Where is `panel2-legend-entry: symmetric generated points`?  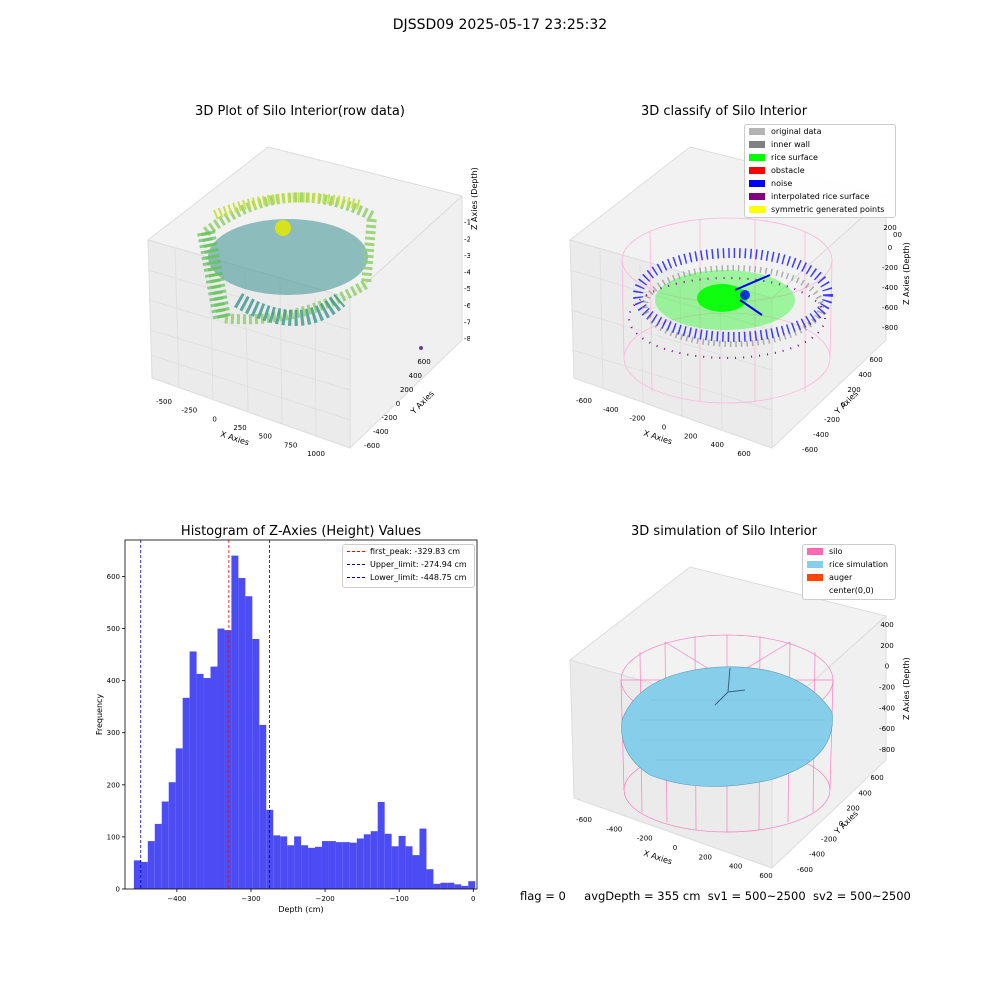
panel2-legend-entry: symmetric generated points is located at coordinates (820, 209).